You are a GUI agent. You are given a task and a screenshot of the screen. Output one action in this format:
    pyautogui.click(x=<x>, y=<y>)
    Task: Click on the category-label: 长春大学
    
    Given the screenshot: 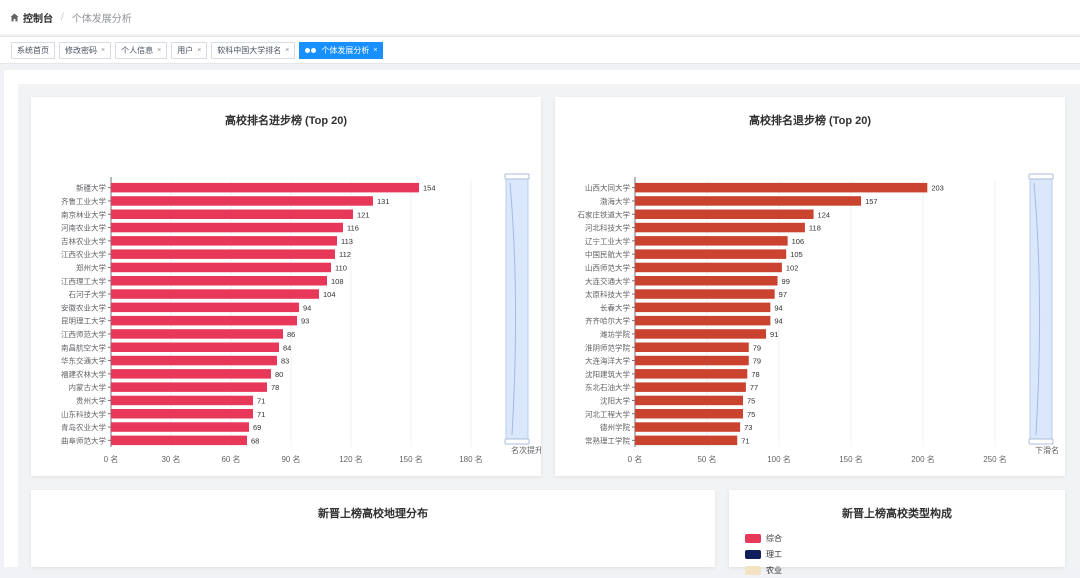 What is the action you would take?
    pyautogui.click(x=615, y=307)
    